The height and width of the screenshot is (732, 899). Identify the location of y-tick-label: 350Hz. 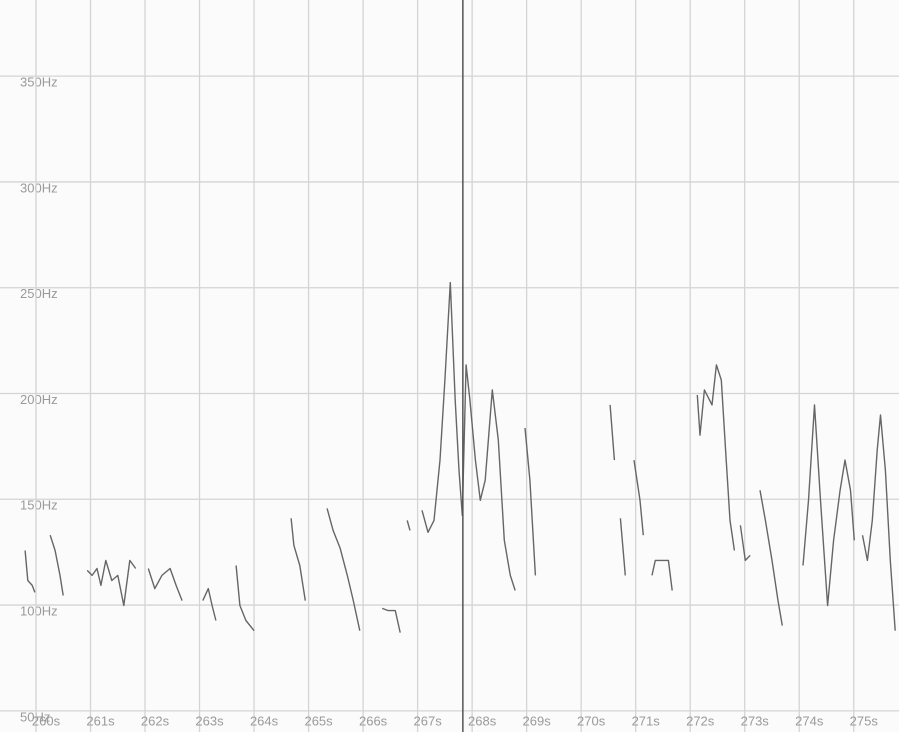
(39, 82).